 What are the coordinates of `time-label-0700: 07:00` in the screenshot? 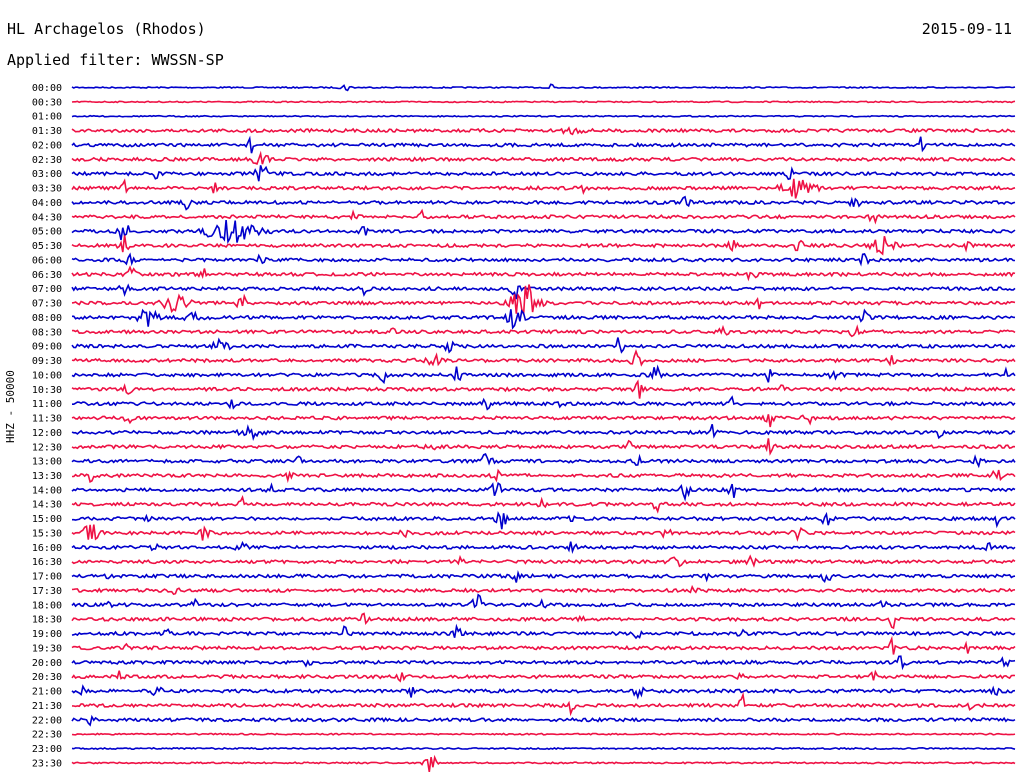 It's located at (47, 289).